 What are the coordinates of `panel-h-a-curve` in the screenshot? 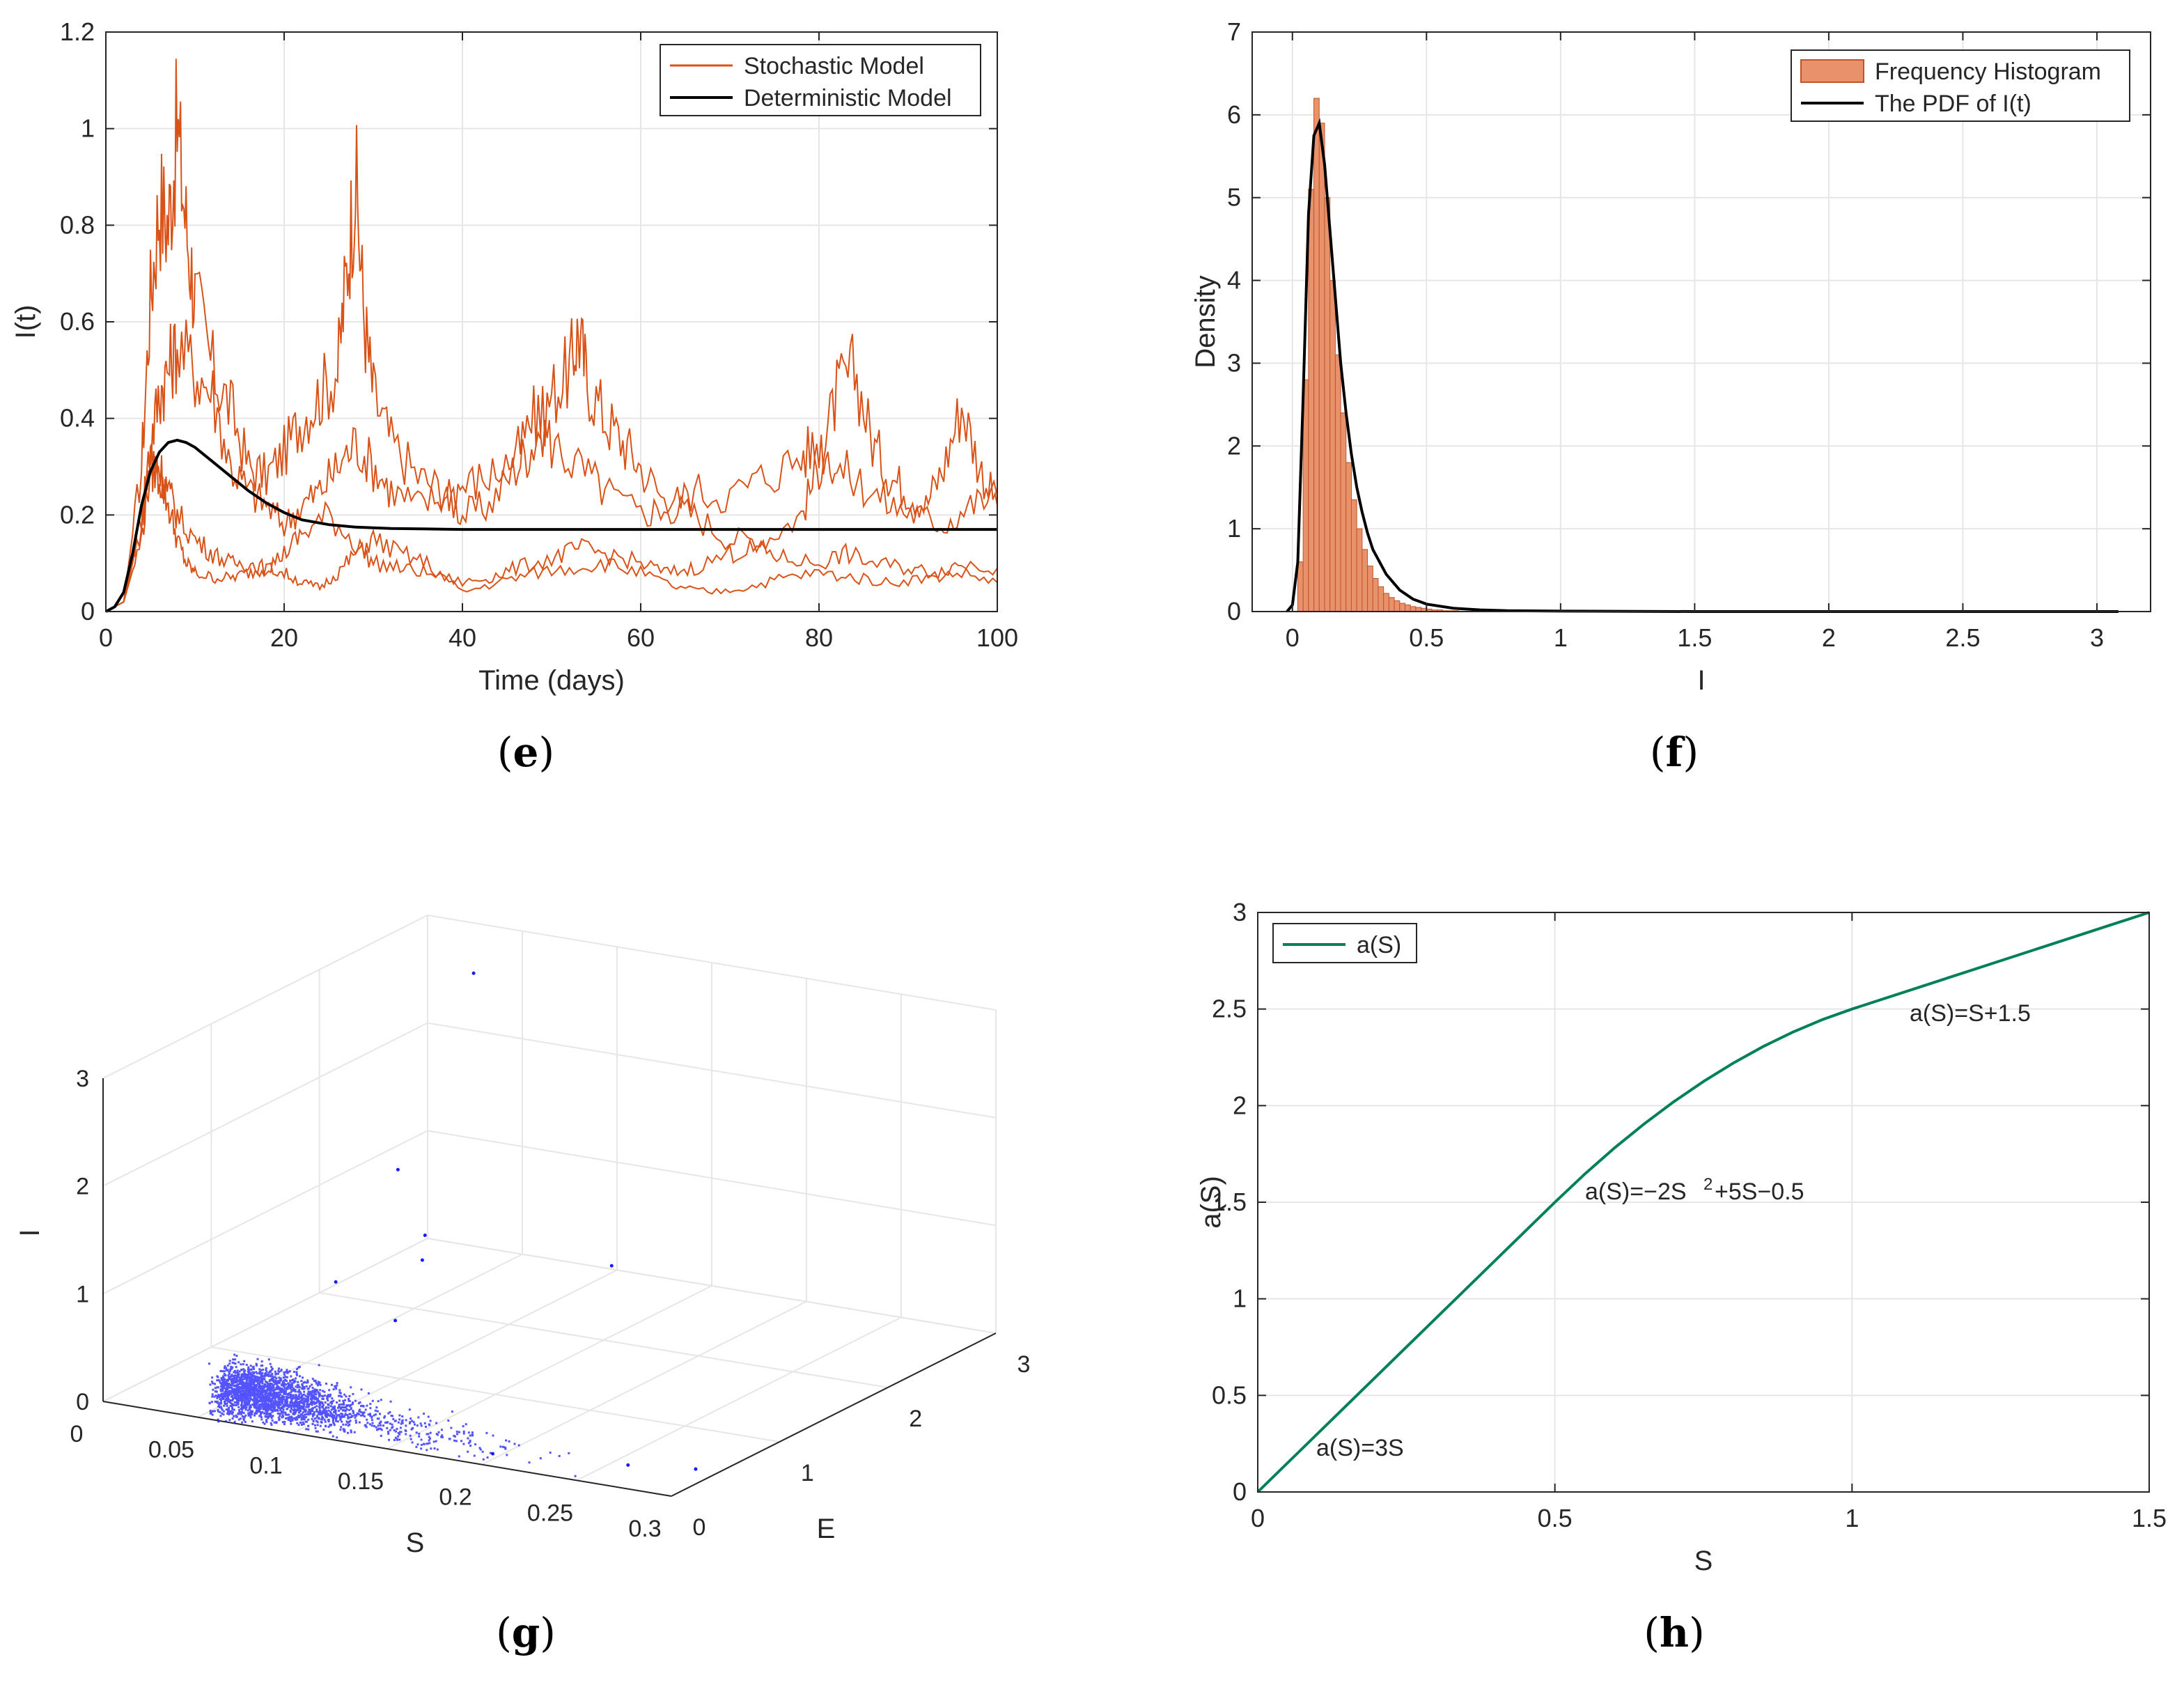 It's located at (1703, 1202).